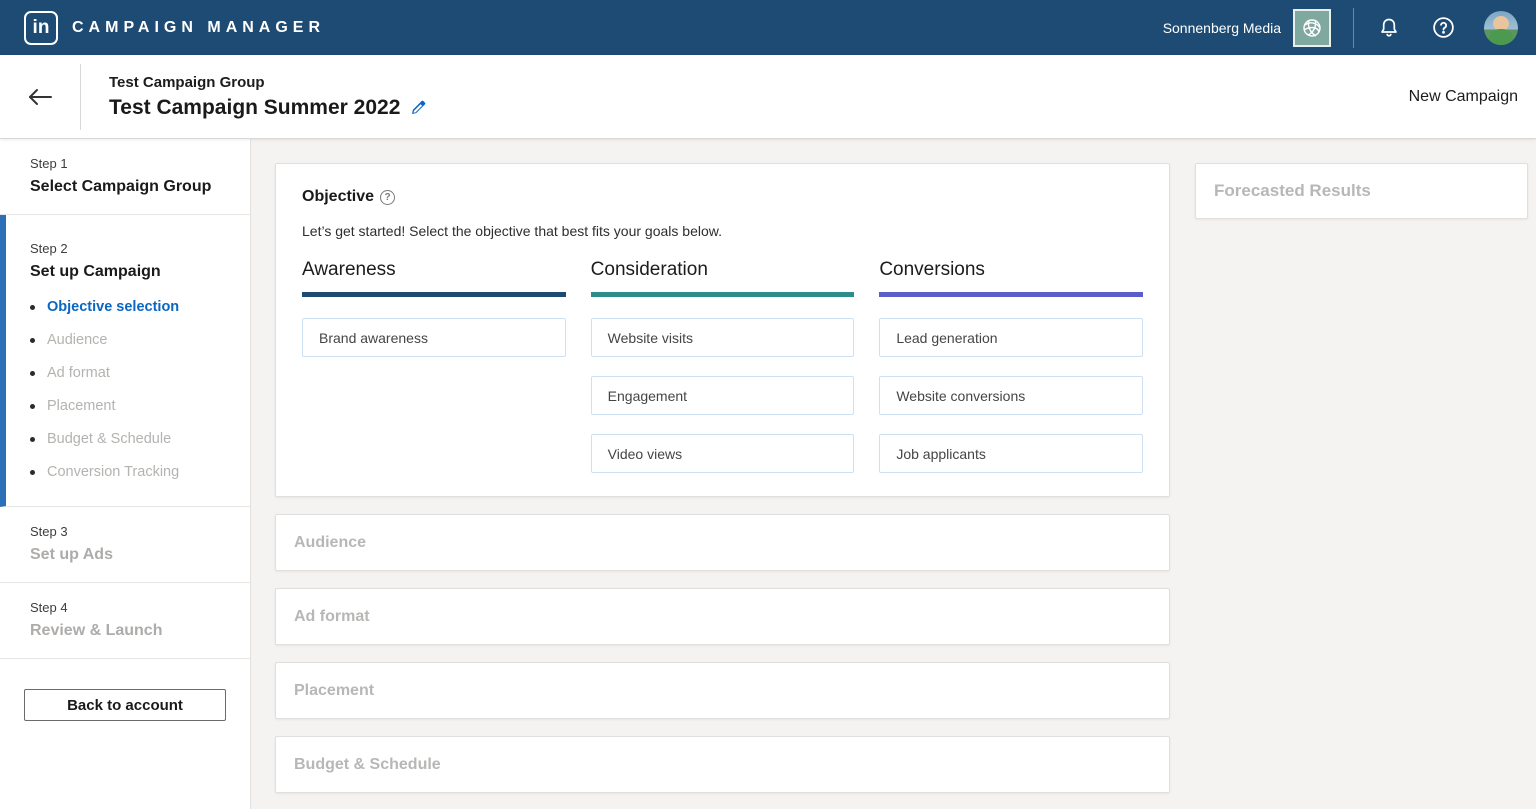  I want to click on awareness-column: Awareness Brand awareness, so click(434, 375).